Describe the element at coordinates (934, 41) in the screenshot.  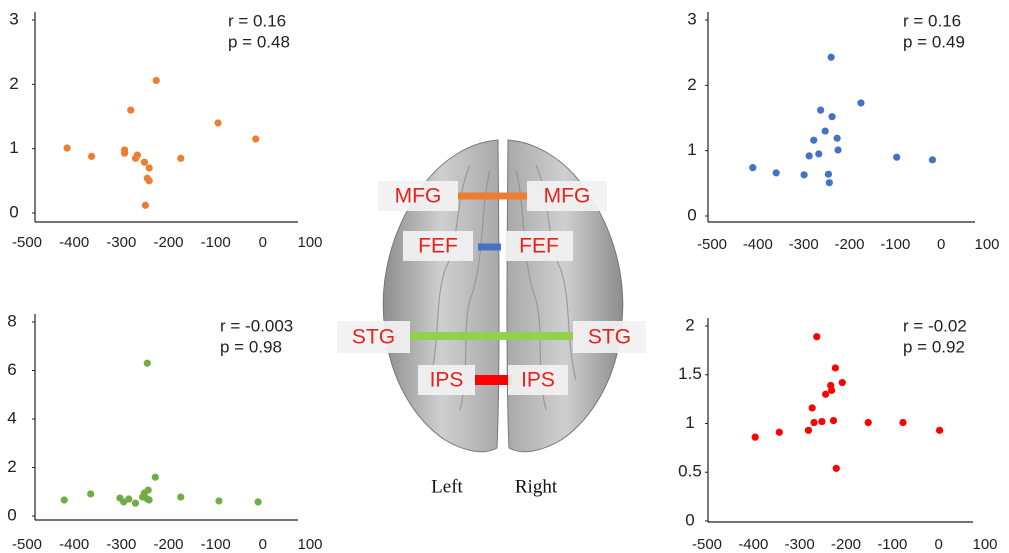
I see `stat-annotation: p = 0.49` at that location.